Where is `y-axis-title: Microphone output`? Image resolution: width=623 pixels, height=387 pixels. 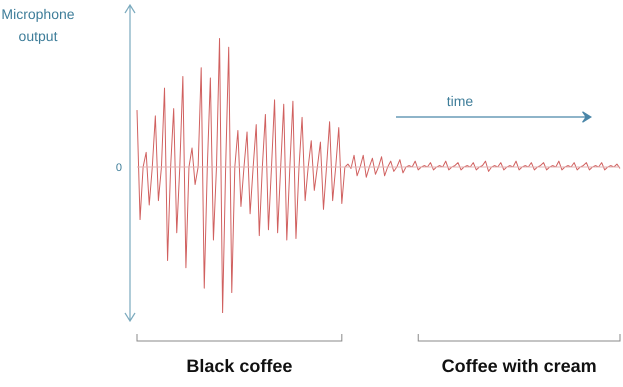
y-axis-title: Microphone output is located at coordinates (38, 25).